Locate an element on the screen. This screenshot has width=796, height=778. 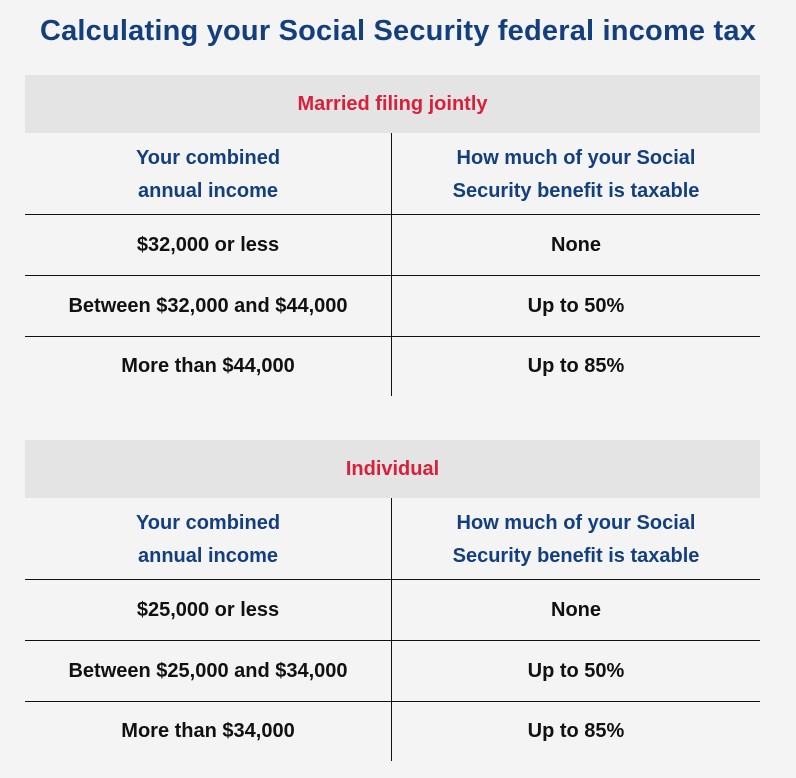
table-row: More than $34,000 Up to 85% is located at coordinates (392, 731).